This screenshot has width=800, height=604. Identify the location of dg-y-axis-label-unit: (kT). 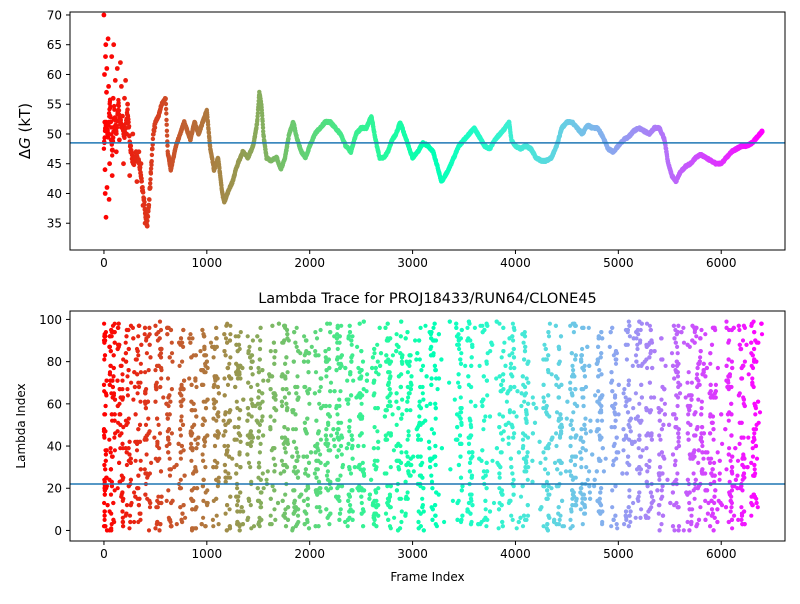
(25, 120).